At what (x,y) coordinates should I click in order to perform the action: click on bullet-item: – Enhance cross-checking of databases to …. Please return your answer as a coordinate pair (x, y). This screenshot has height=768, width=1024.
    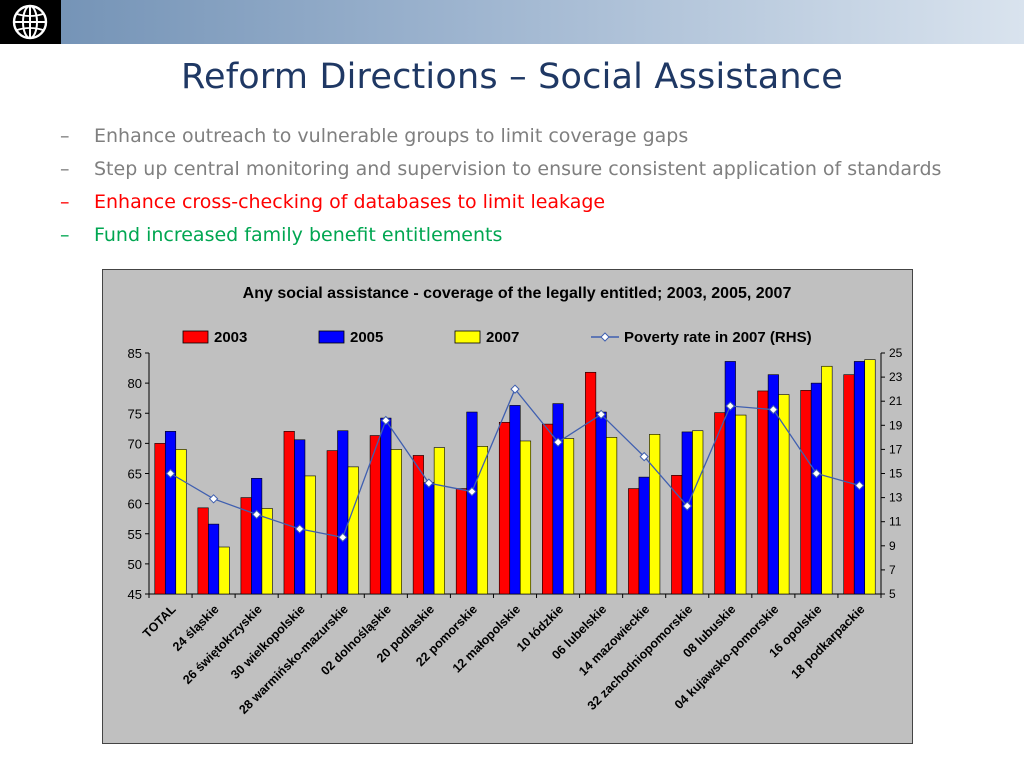
    Looking at the image, I should click on (500, 204).